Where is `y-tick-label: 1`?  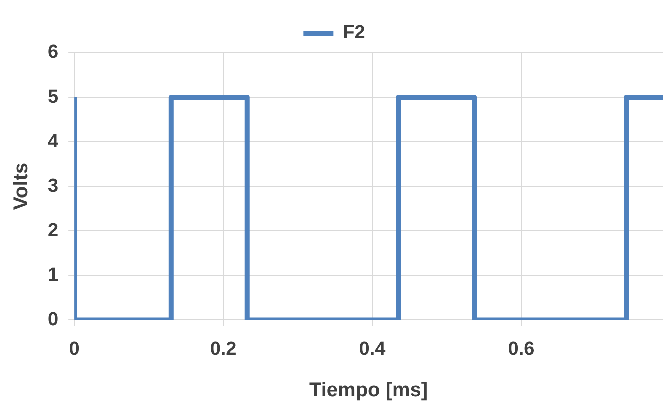
y-tick-label: 1 is located at coordinates (53, 275).